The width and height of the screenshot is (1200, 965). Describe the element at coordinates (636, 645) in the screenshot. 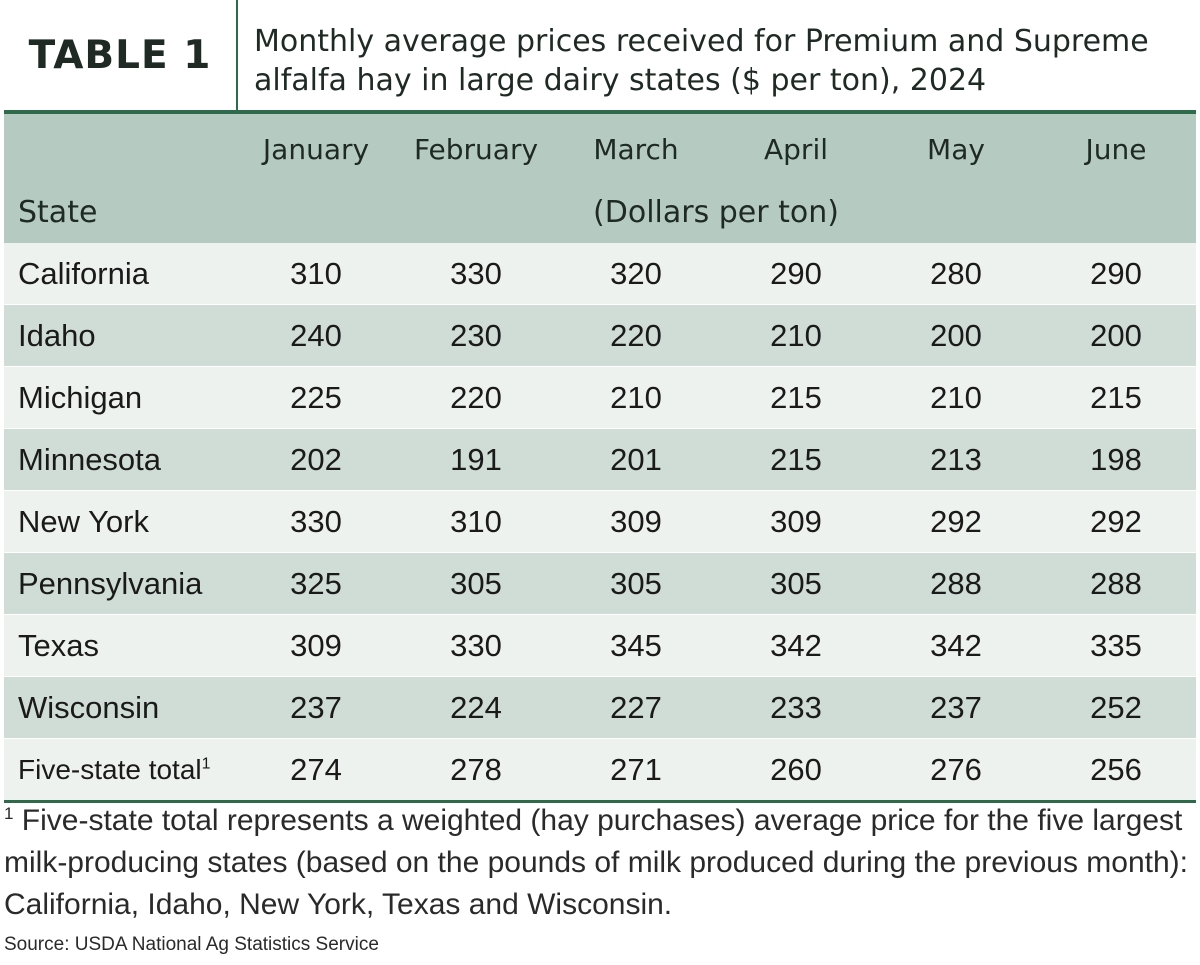

I see `price-cell: 345` at that location.